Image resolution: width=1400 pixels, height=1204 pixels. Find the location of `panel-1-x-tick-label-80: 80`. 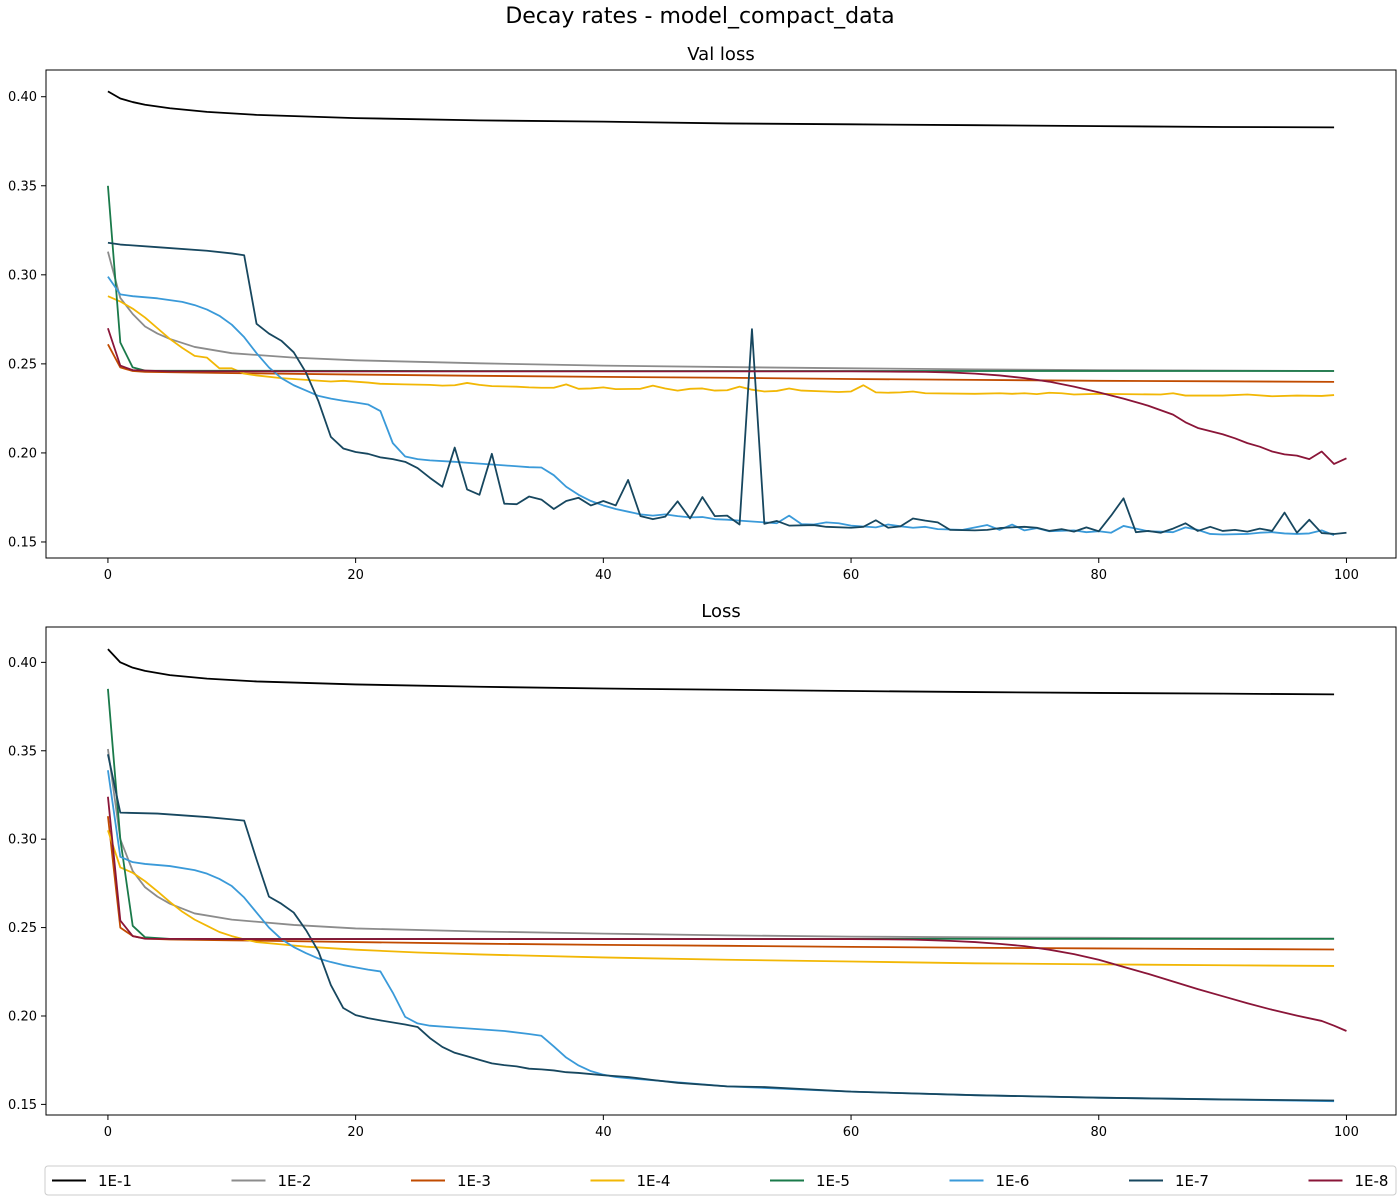

panel-1-x-tick-label-80: 80 is located at coordinates (1098, 1132).